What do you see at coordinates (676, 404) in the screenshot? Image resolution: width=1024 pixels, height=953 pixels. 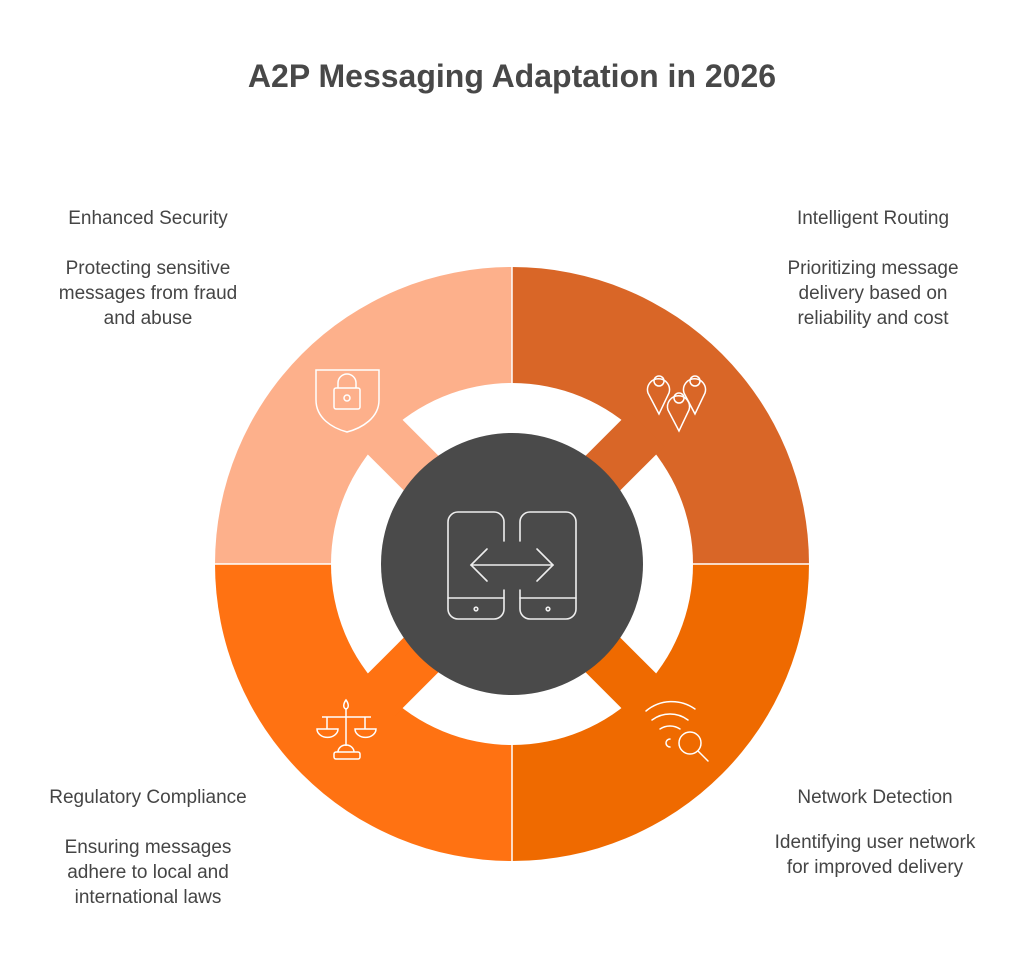 I see `map-pins-icon` at bounding box center [676, 404].